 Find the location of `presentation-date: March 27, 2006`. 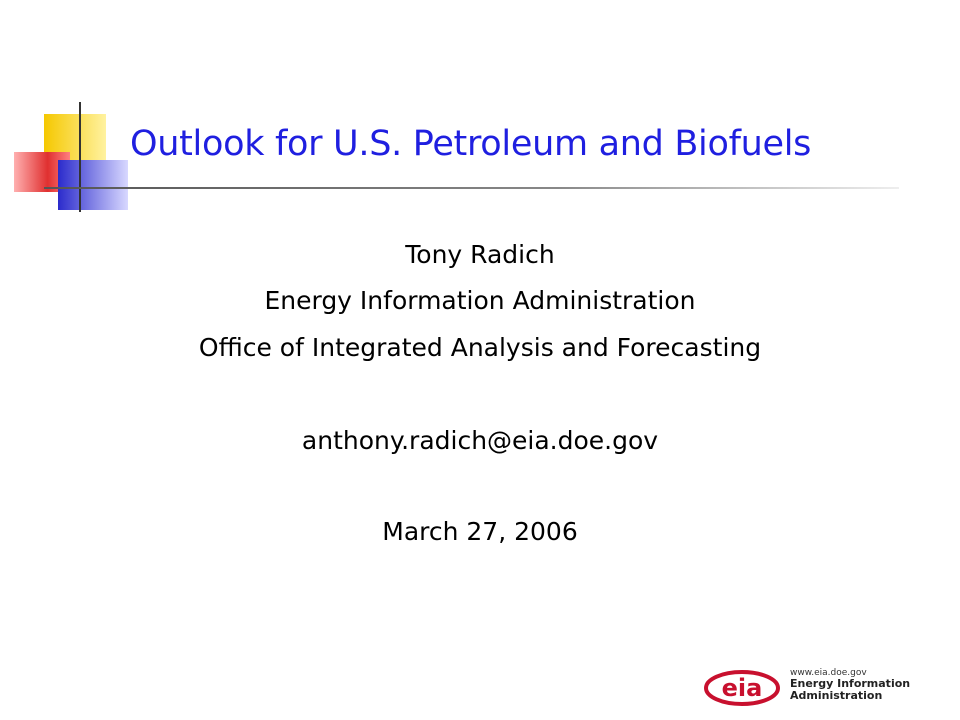

presentation-date: March 27, 2006 is located at coordinates (480, 531).